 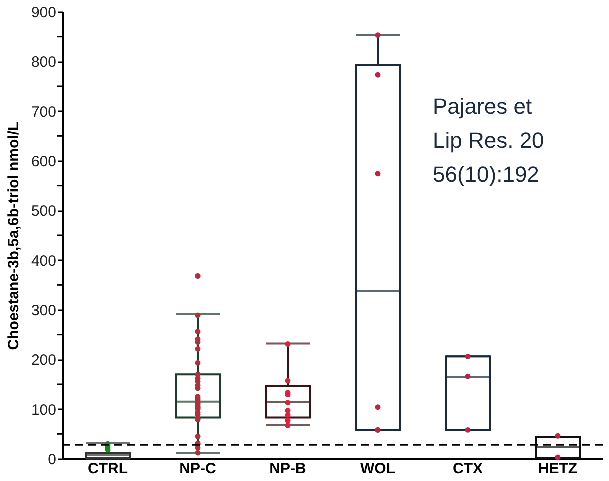 I want to click on y-tick-label: 700, so click(x=43, y=112).